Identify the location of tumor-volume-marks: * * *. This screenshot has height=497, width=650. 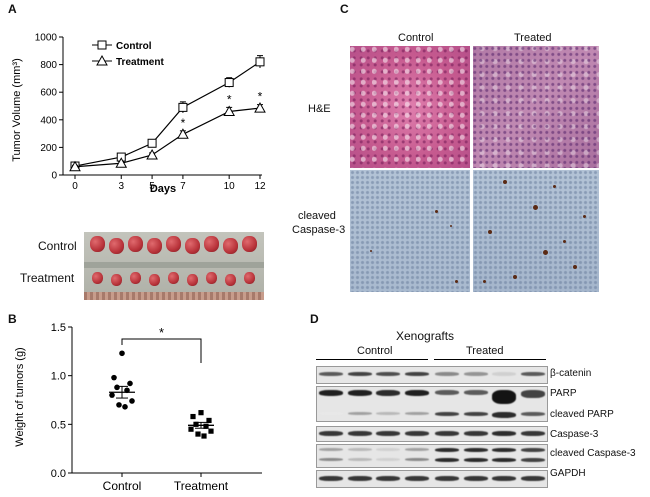
(167, 113).